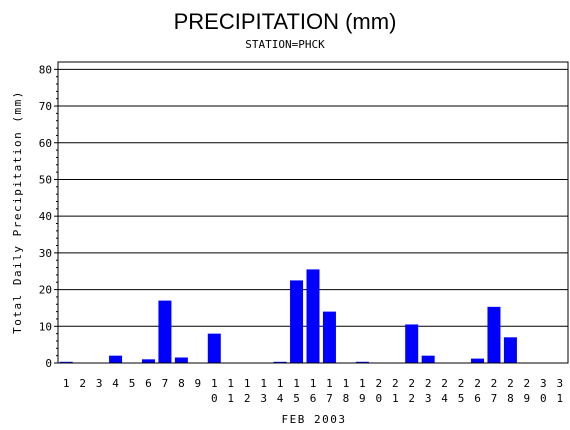 Image resolution: width=570 pixels, height=430 pixels. I want to click on y-tick-label: 60, so click(45, 143).